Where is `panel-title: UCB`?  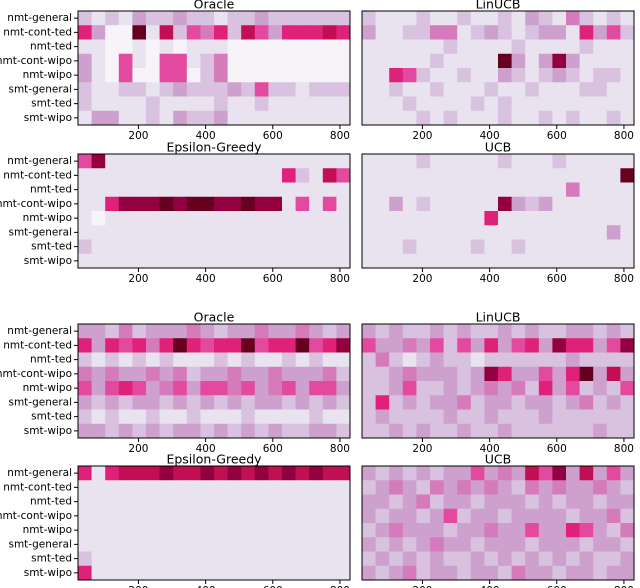
panel-title: UCB is located at coordinates (498, 459).